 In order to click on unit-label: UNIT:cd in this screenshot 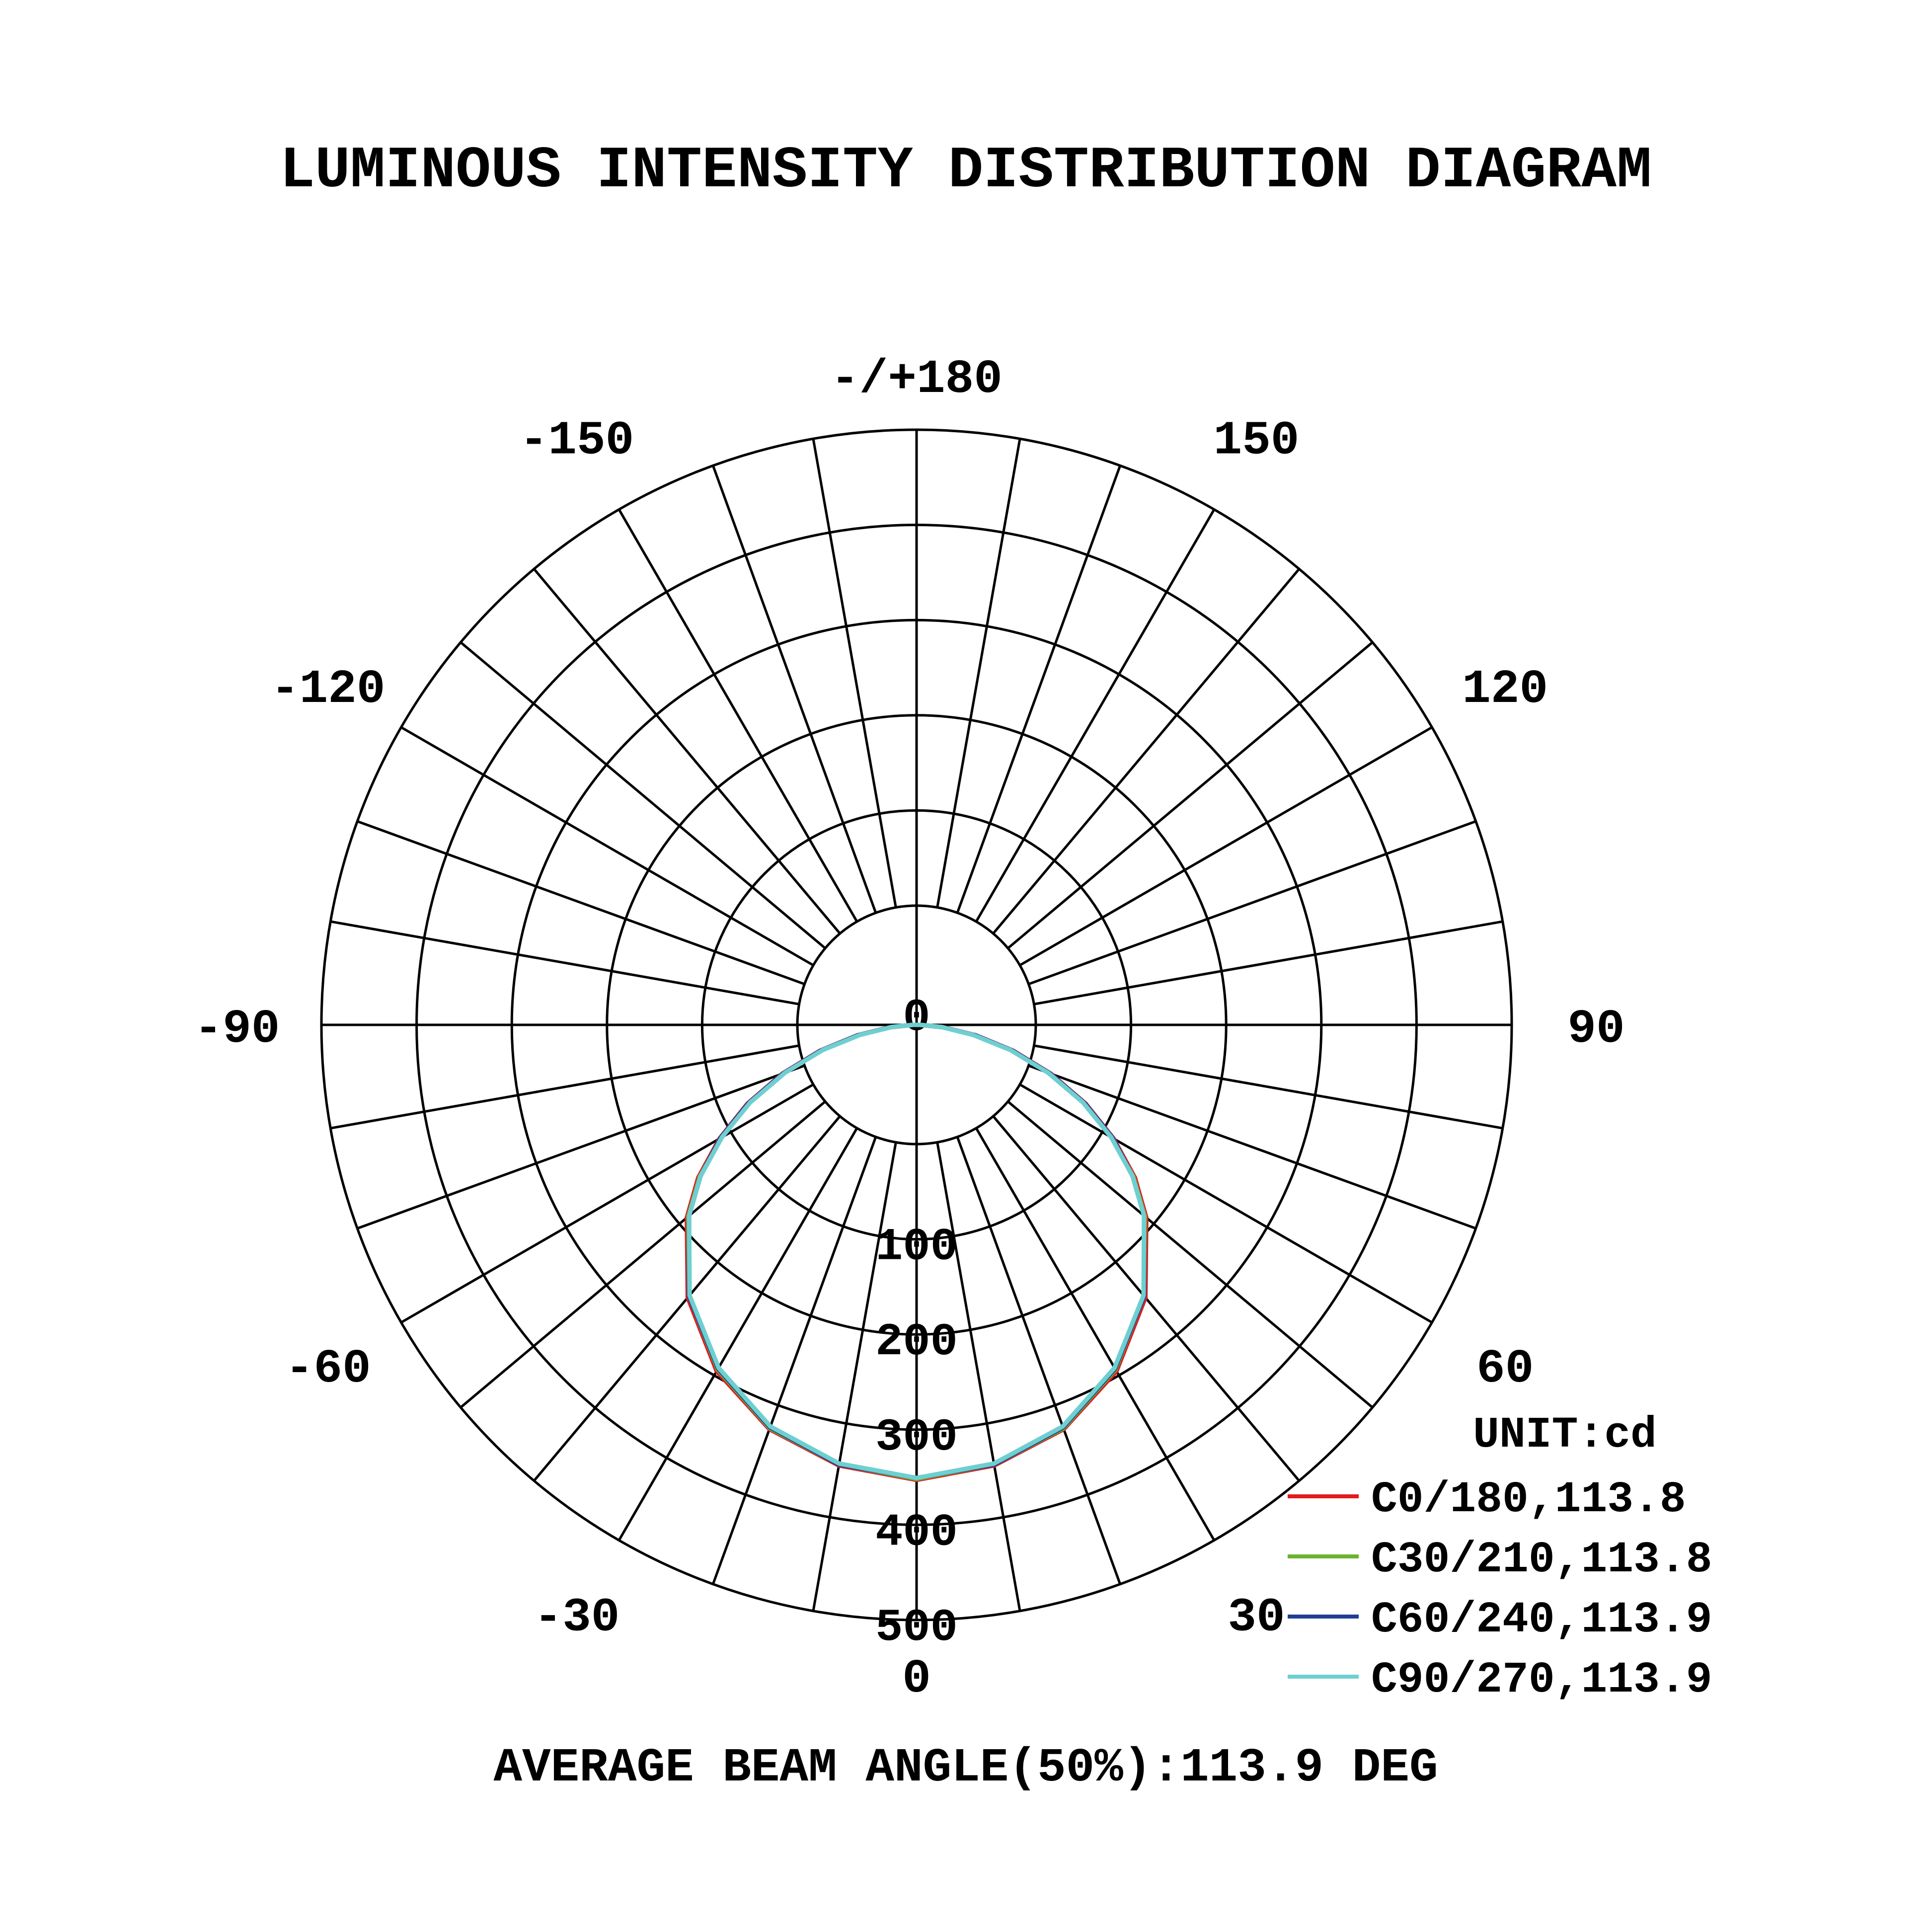, I will do `click(1565, 1436)`.